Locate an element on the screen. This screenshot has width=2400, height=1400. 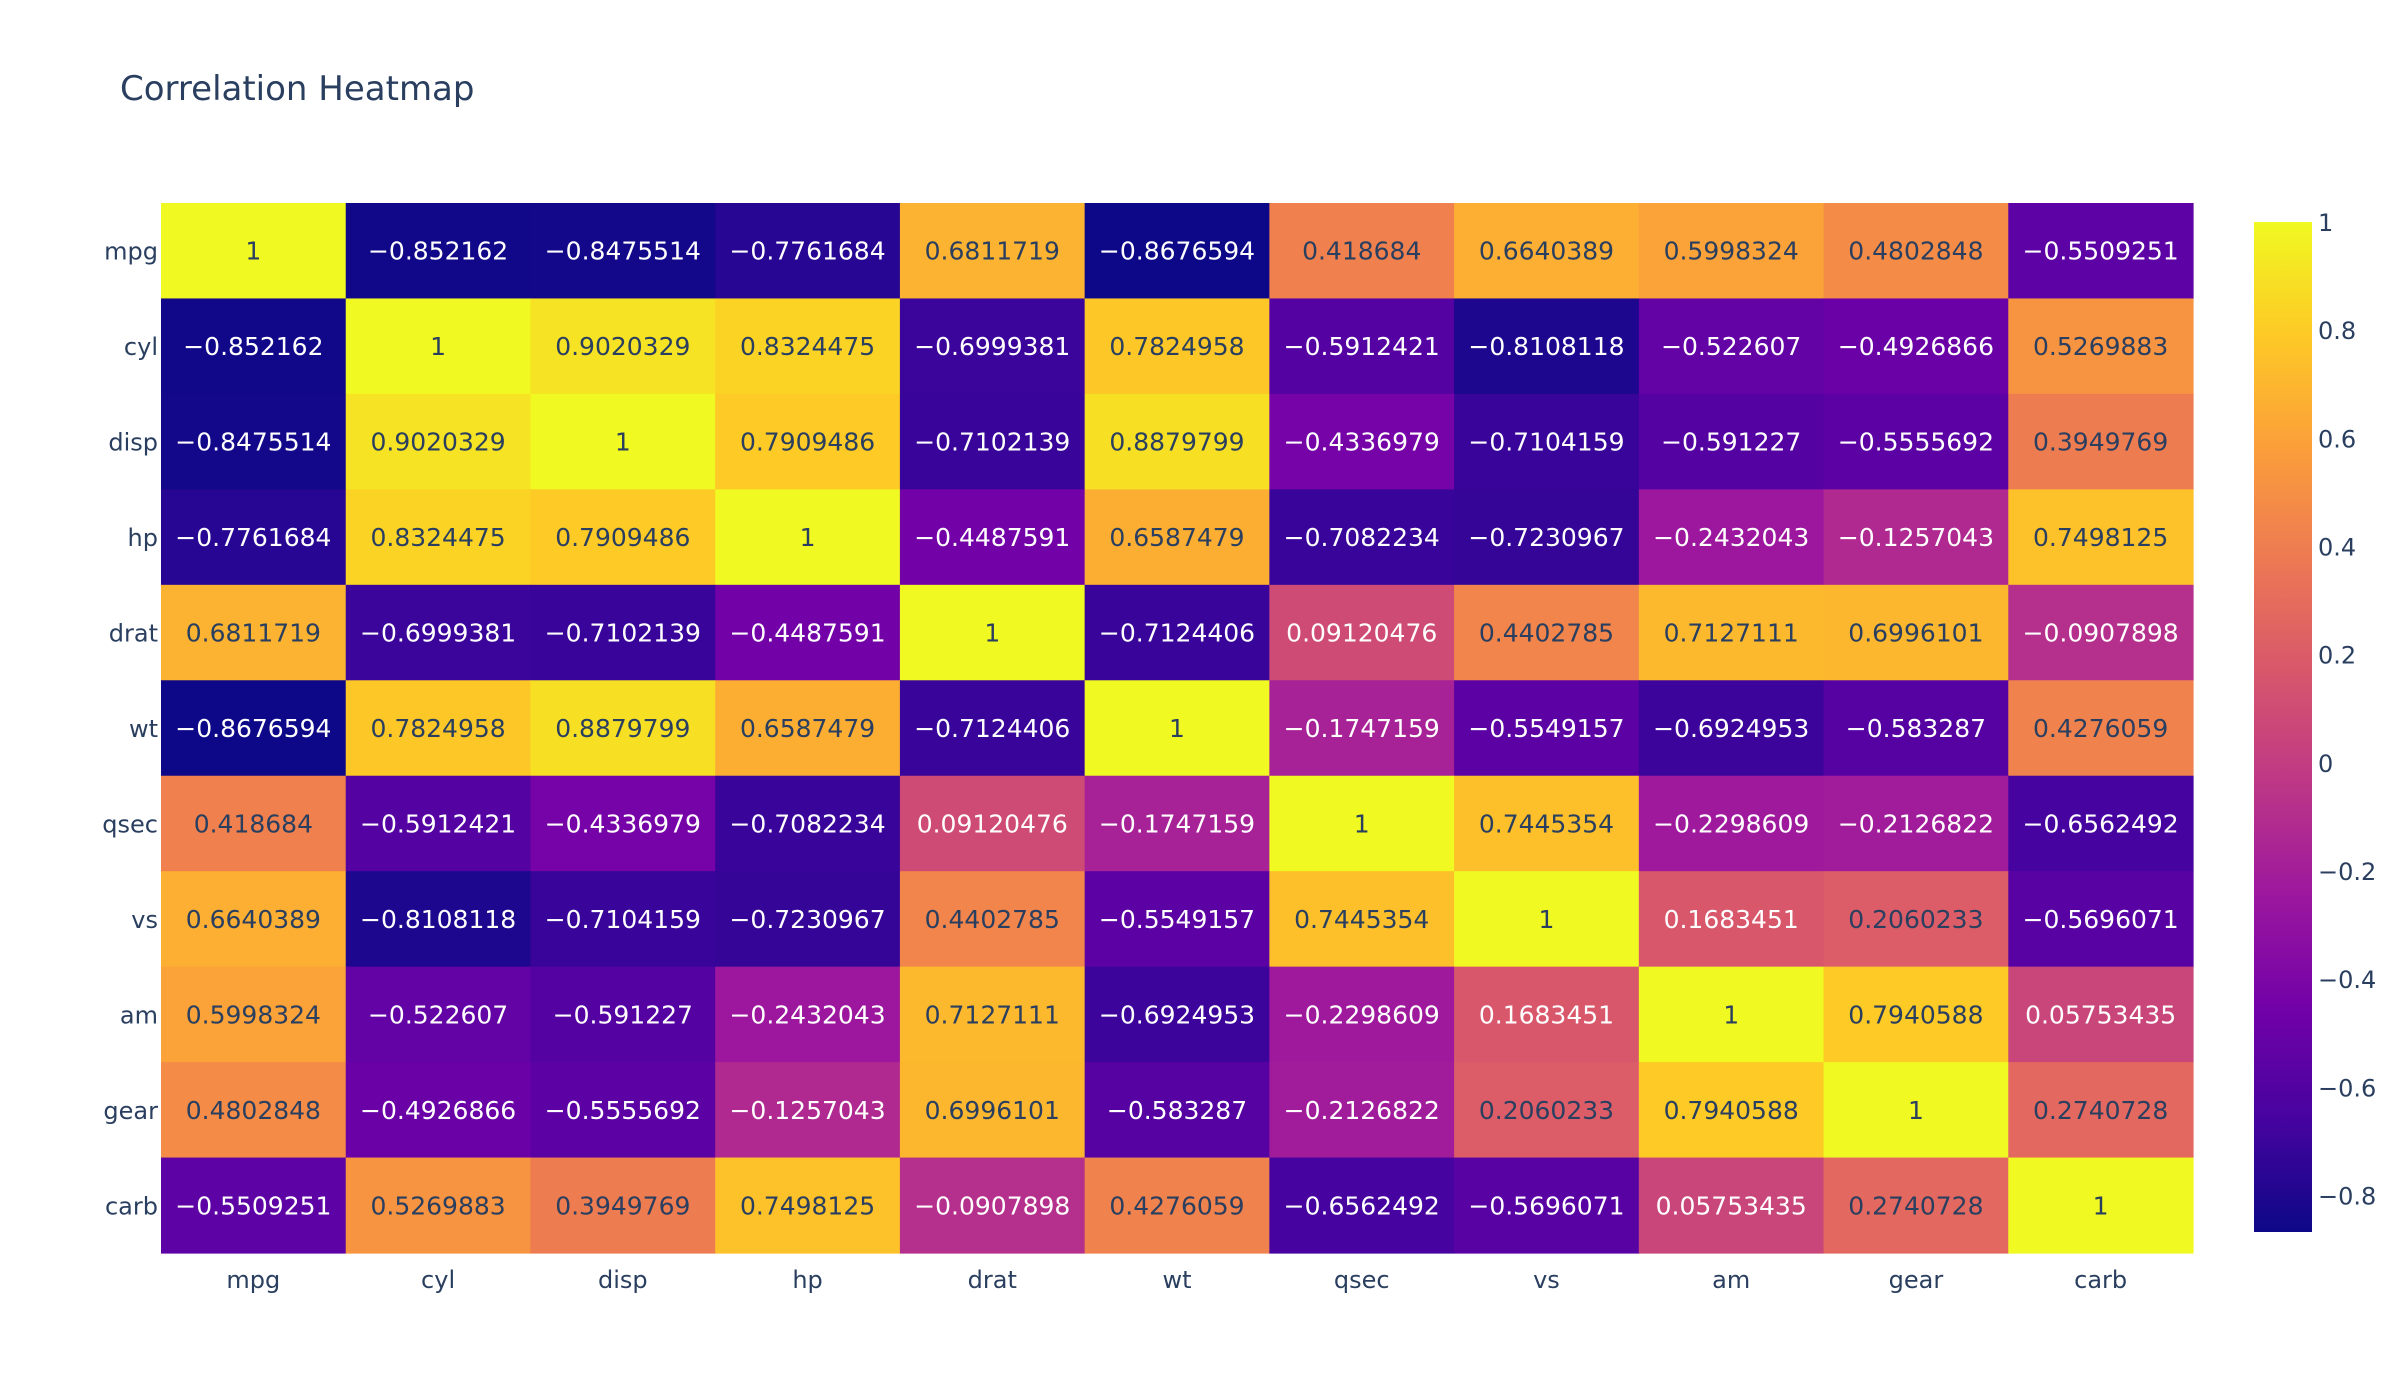
heatmap-cell-vs-gear is located at coordinates (1916, 919).